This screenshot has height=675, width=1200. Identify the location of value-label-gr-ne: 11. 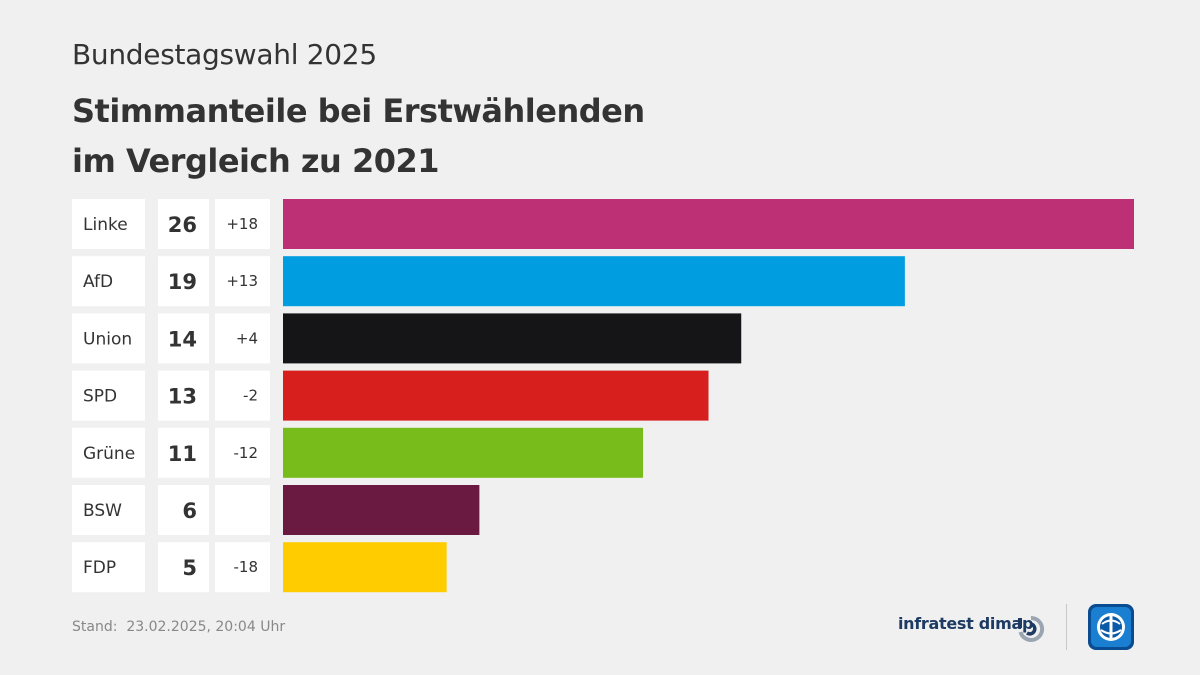
(182, 454).